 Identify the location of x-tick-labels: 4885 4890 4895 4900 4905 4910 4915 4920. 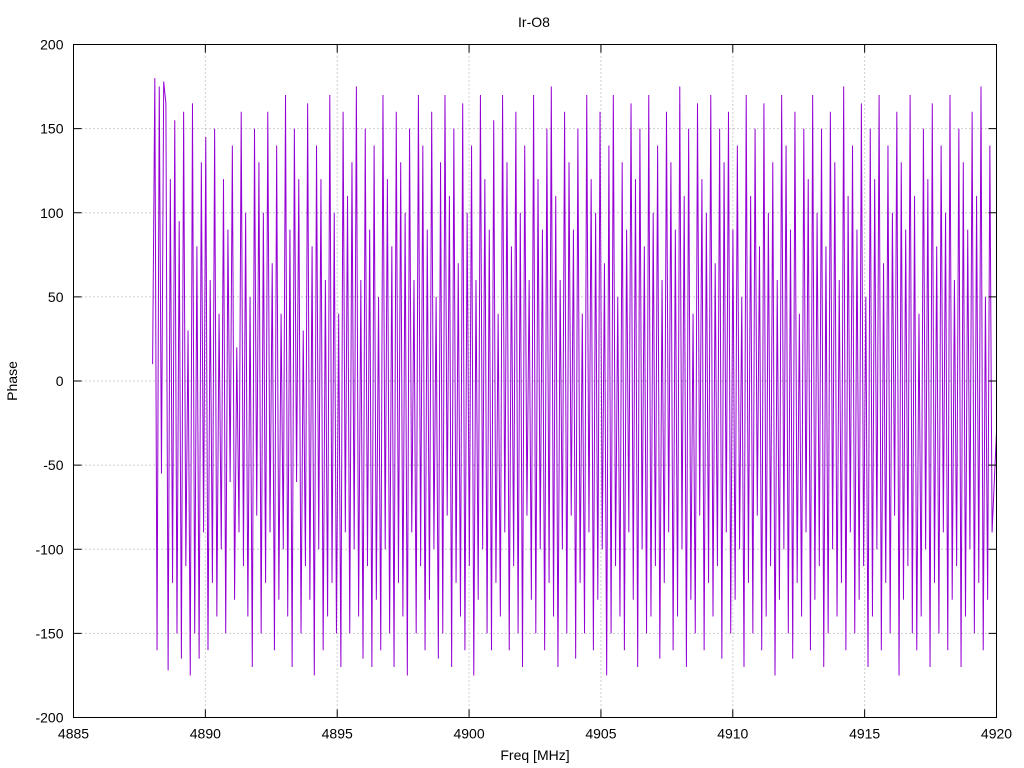
(535, 734).